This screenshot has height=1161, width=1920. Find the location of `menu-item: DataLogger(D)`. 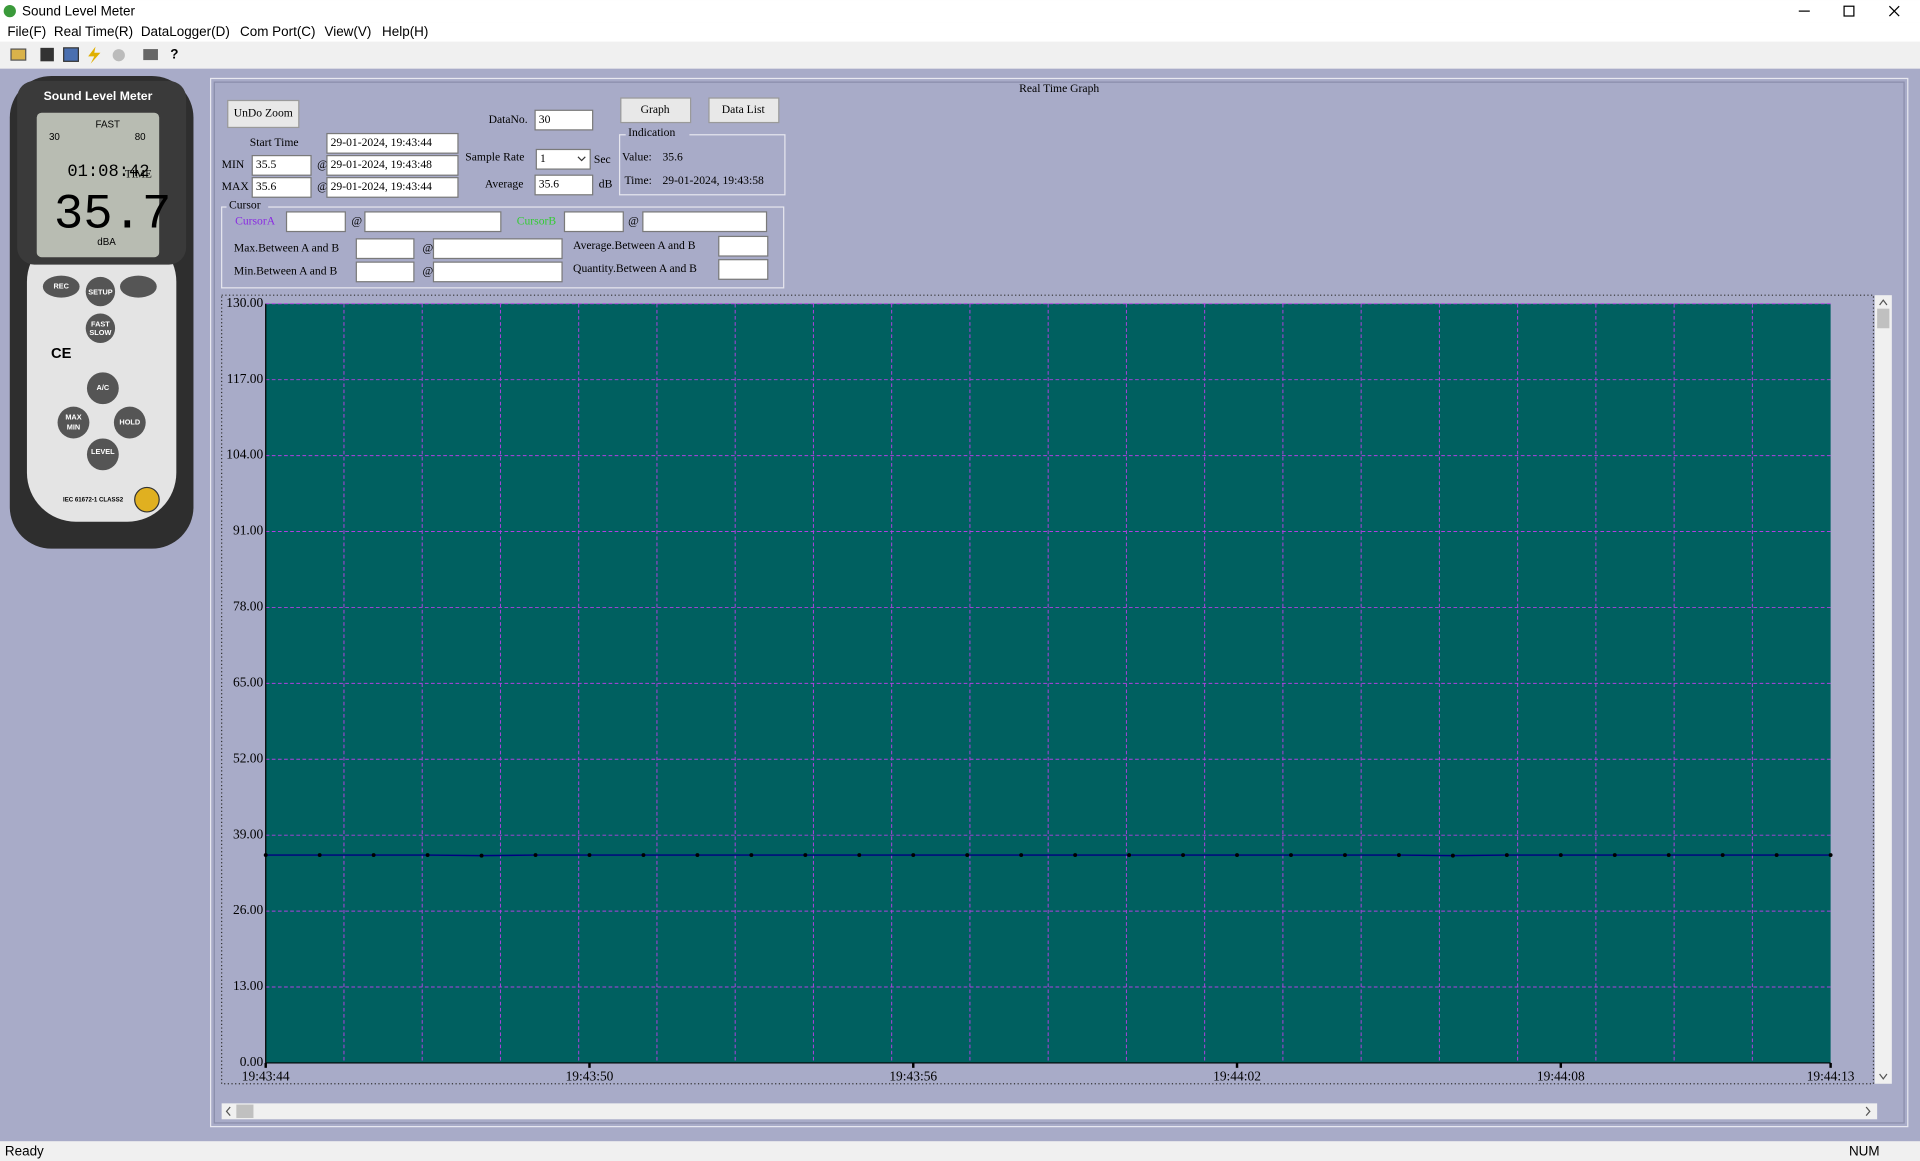

menu-item: DataLogger(D) is located at coordinates (185, 31).